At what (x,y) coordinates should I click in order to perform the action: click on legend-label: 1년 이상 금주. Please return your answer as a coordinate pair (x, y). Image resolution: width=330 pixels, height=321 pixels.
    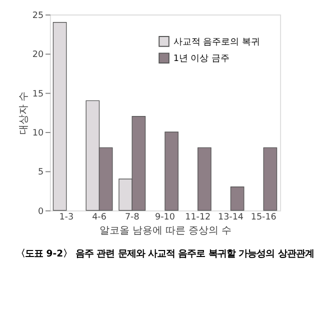
    Looking at the image, I should click on (201, 59).